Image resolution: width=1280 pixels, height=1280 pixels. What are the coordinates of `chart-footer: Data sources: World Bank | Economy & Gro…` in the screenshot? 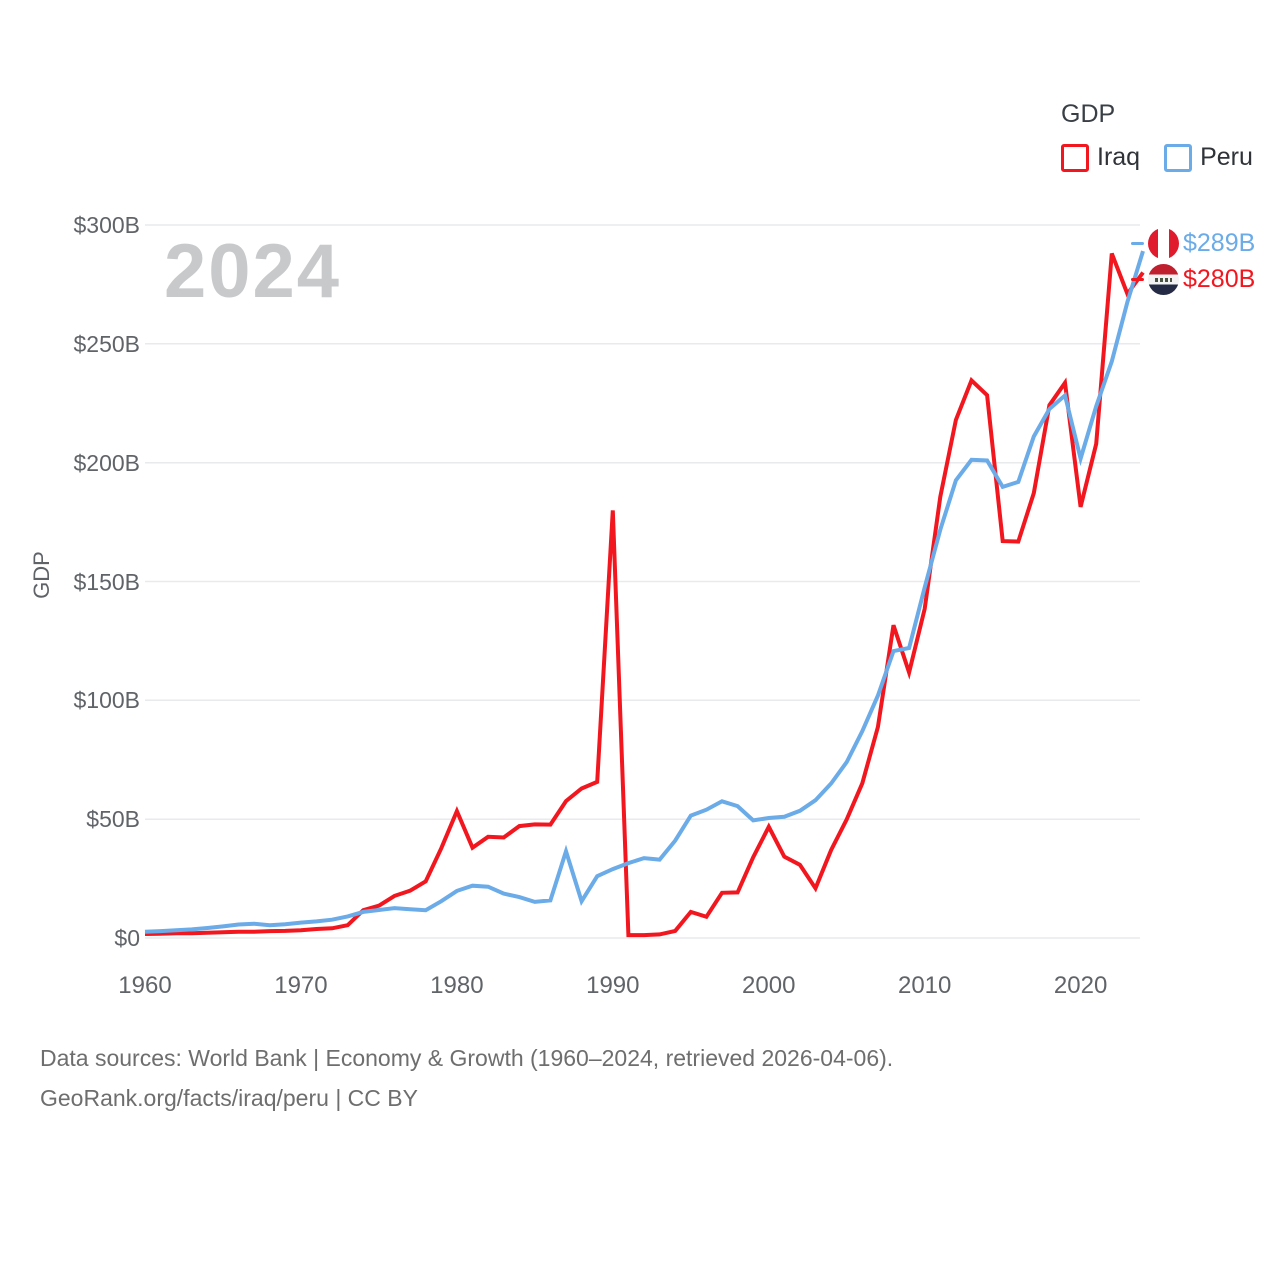 It's located at (466, 1078).